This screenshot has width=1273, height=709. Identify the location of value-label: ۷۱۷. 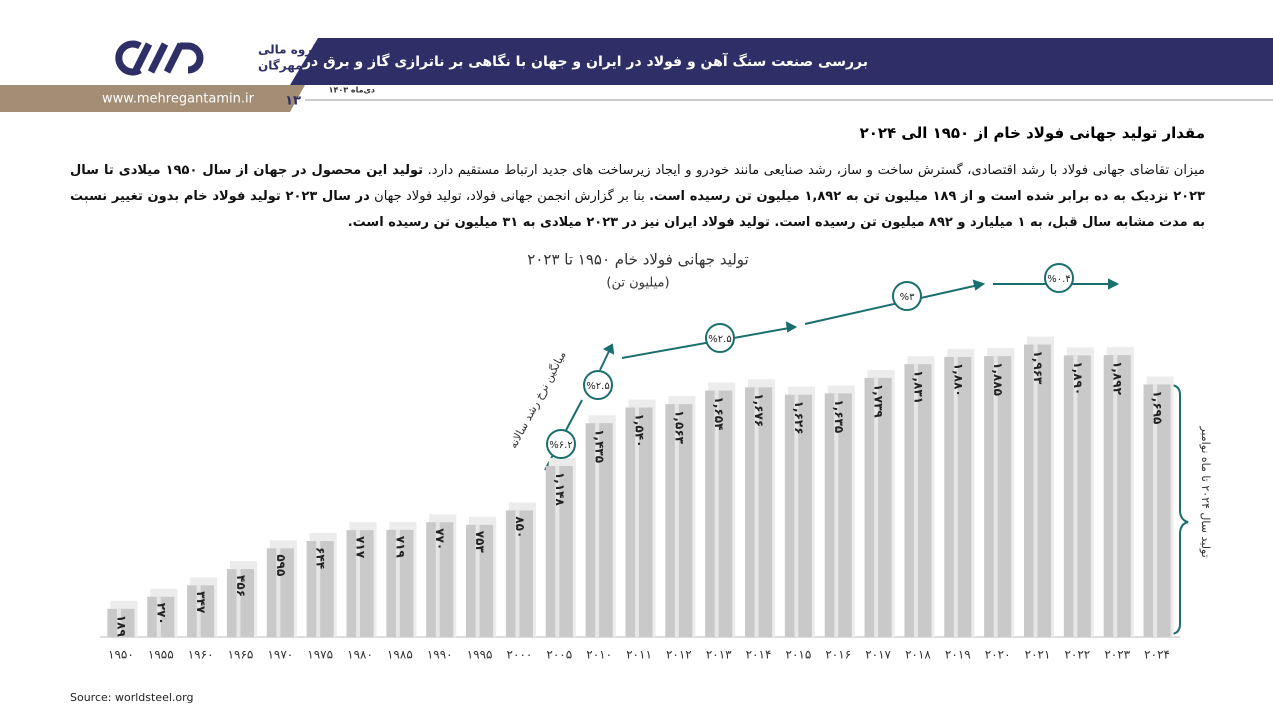
(361, 547).